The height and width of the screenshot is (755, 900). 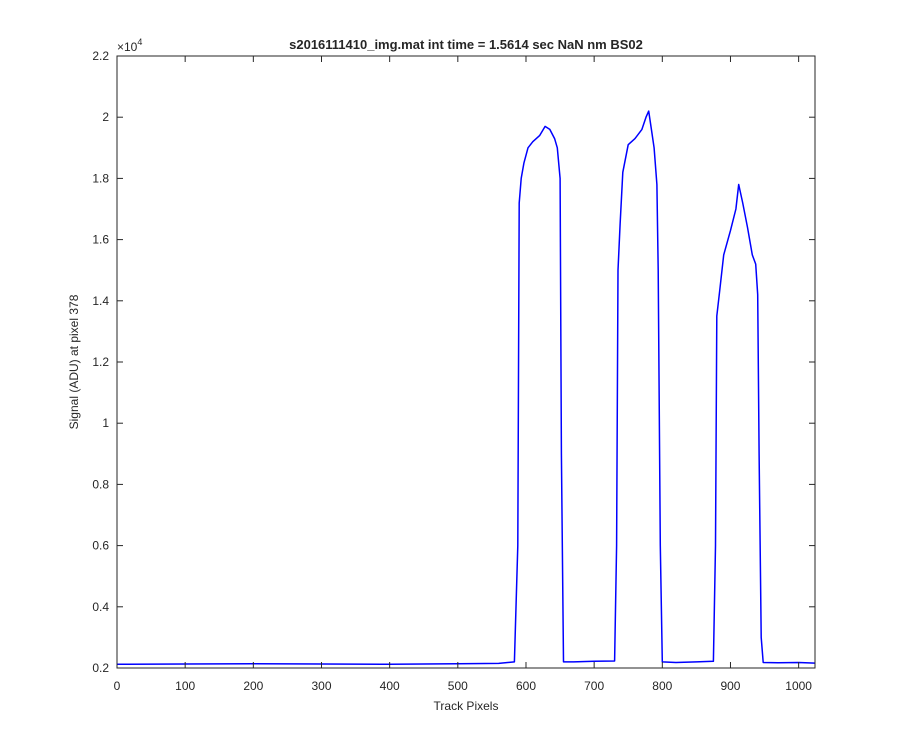 I want to click on y-tick-label: 2.2, so click(x=100, y=56).